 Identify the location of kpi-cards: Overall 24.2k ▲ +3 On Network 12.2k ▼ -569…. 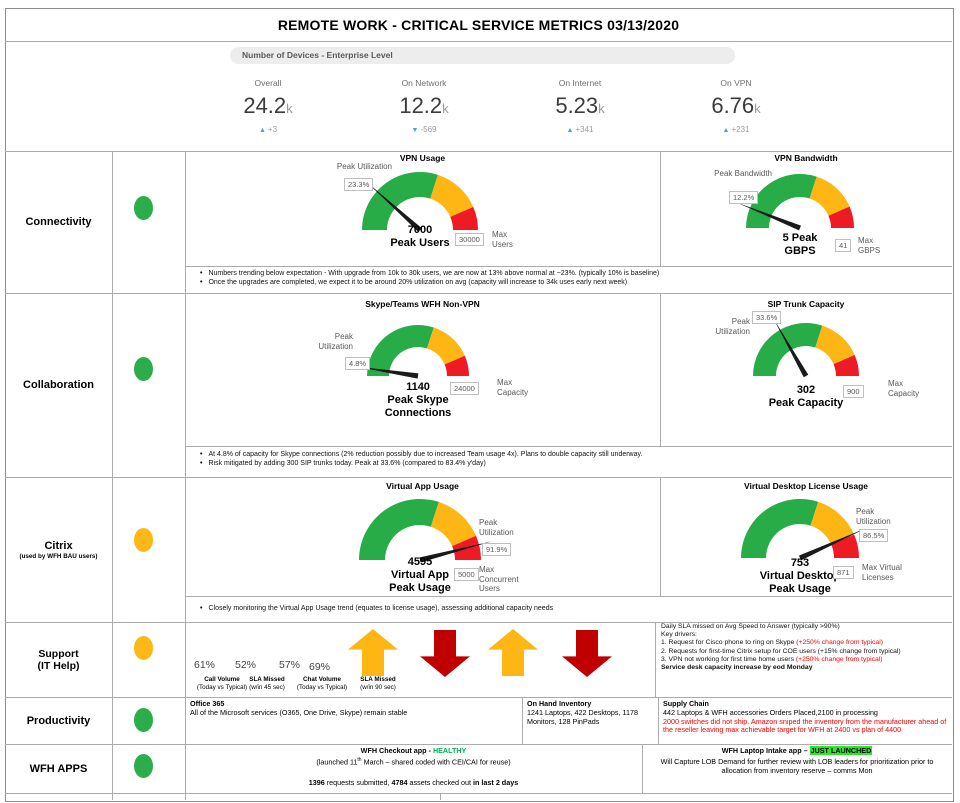
(502, 110).